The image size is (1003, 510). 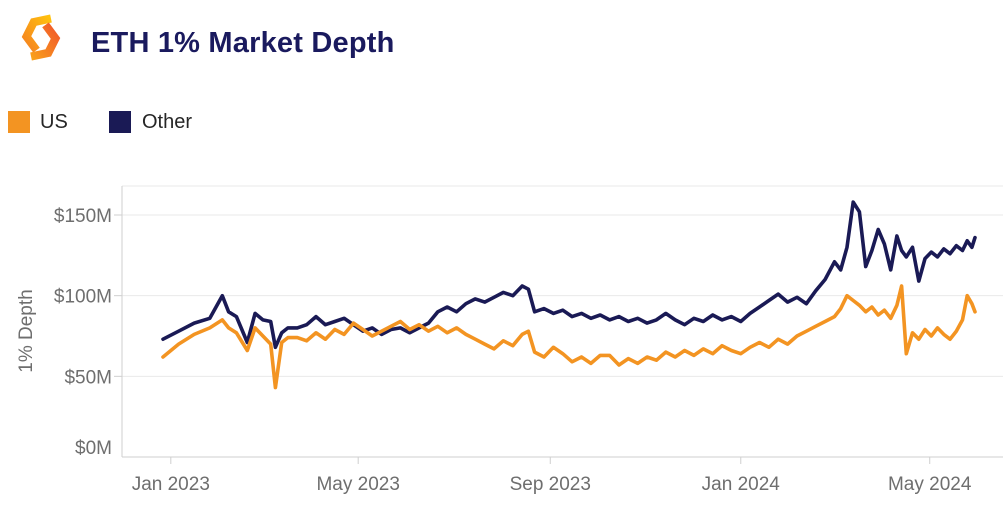 I want to click on x-axis-tick-label: Jan 2024, so click(x=741, y=484).